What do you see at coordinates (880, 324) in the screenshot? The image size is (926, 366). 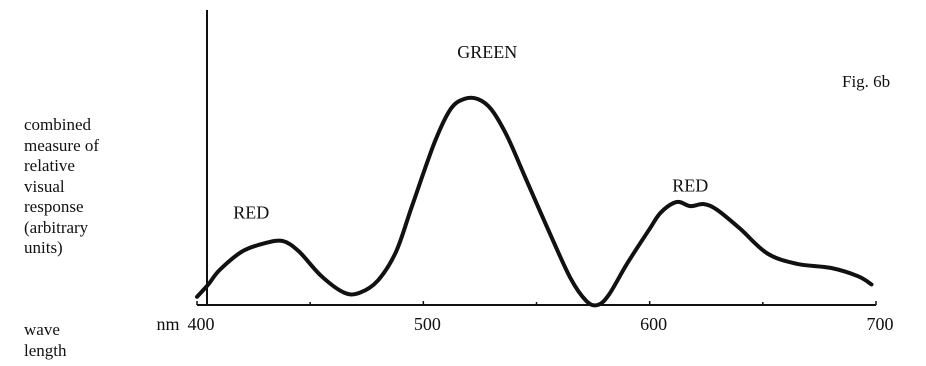 I see `x-tick-label: 700` at bounding box center [880, 324].